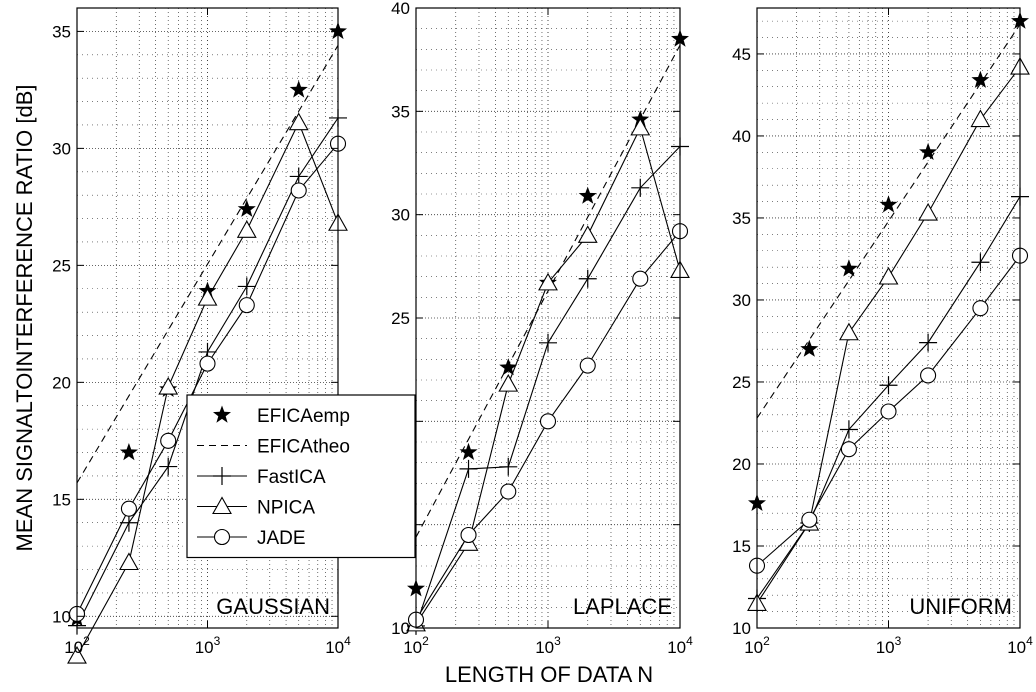 The width and height of the screenshot is (1036, 692). Describe the element at coordinates (622, 606) in the screenshot. I see `panel-label: LAPLACE` at that location.